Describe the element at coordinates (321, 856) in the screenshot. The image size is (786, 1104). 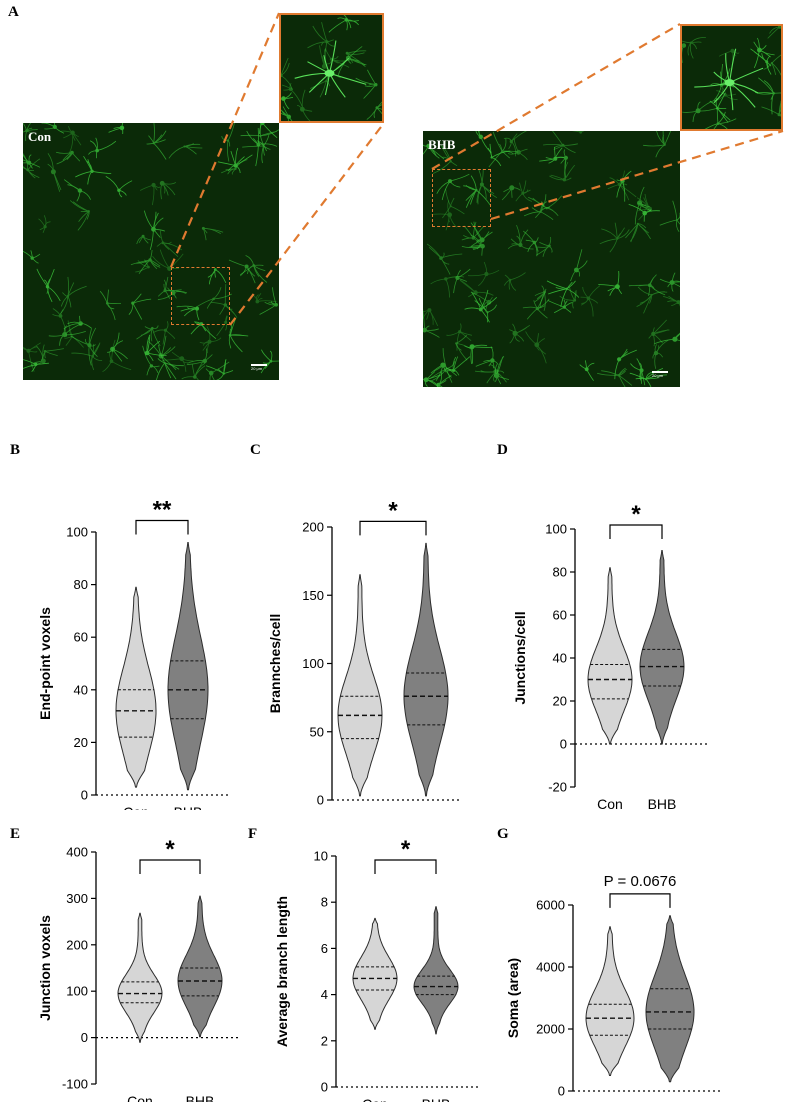
I see `y-tick-label: 10` at that location.